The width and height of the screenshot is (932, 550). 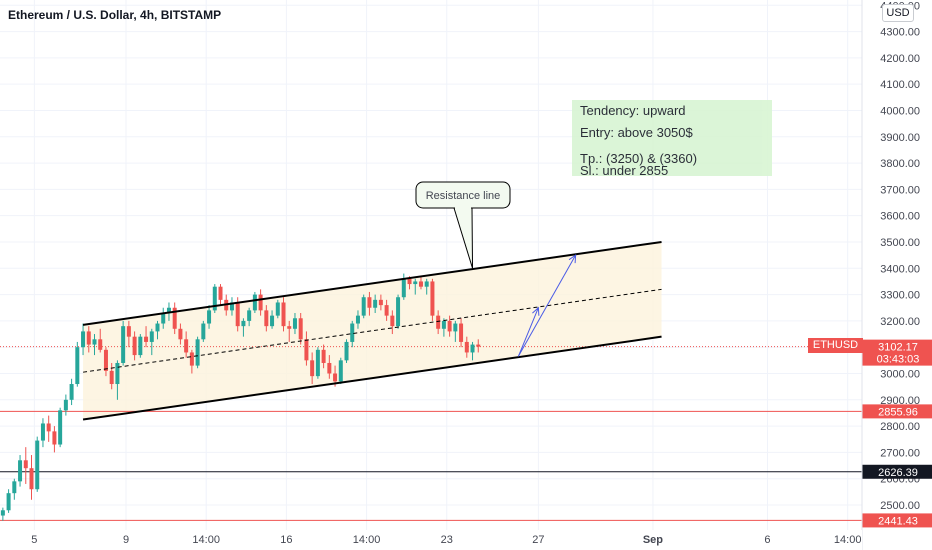 I want to click on price-tick-label: 2800.00, so click(x=900, y=427).